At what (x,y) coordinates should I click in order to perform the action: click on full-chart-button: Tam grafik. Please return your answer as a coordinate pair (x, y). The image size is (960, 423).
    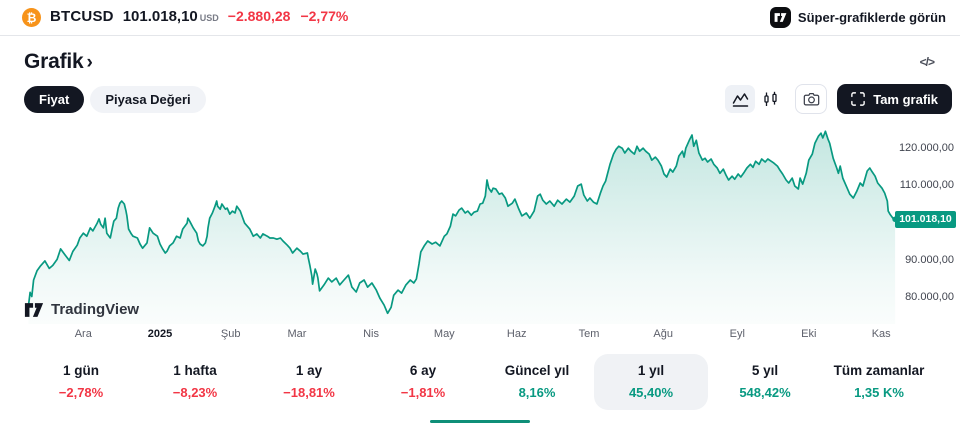
    Looking at the image, I should click on (894, 99).